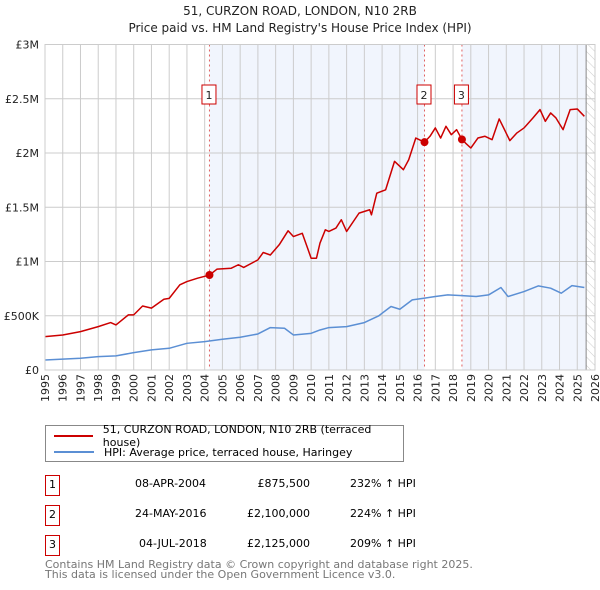 This screenshot has height=590, width=600. Describe the element at coordinates (284, 483) in the screenshot. I see `sale-price: £875,500` at that location.